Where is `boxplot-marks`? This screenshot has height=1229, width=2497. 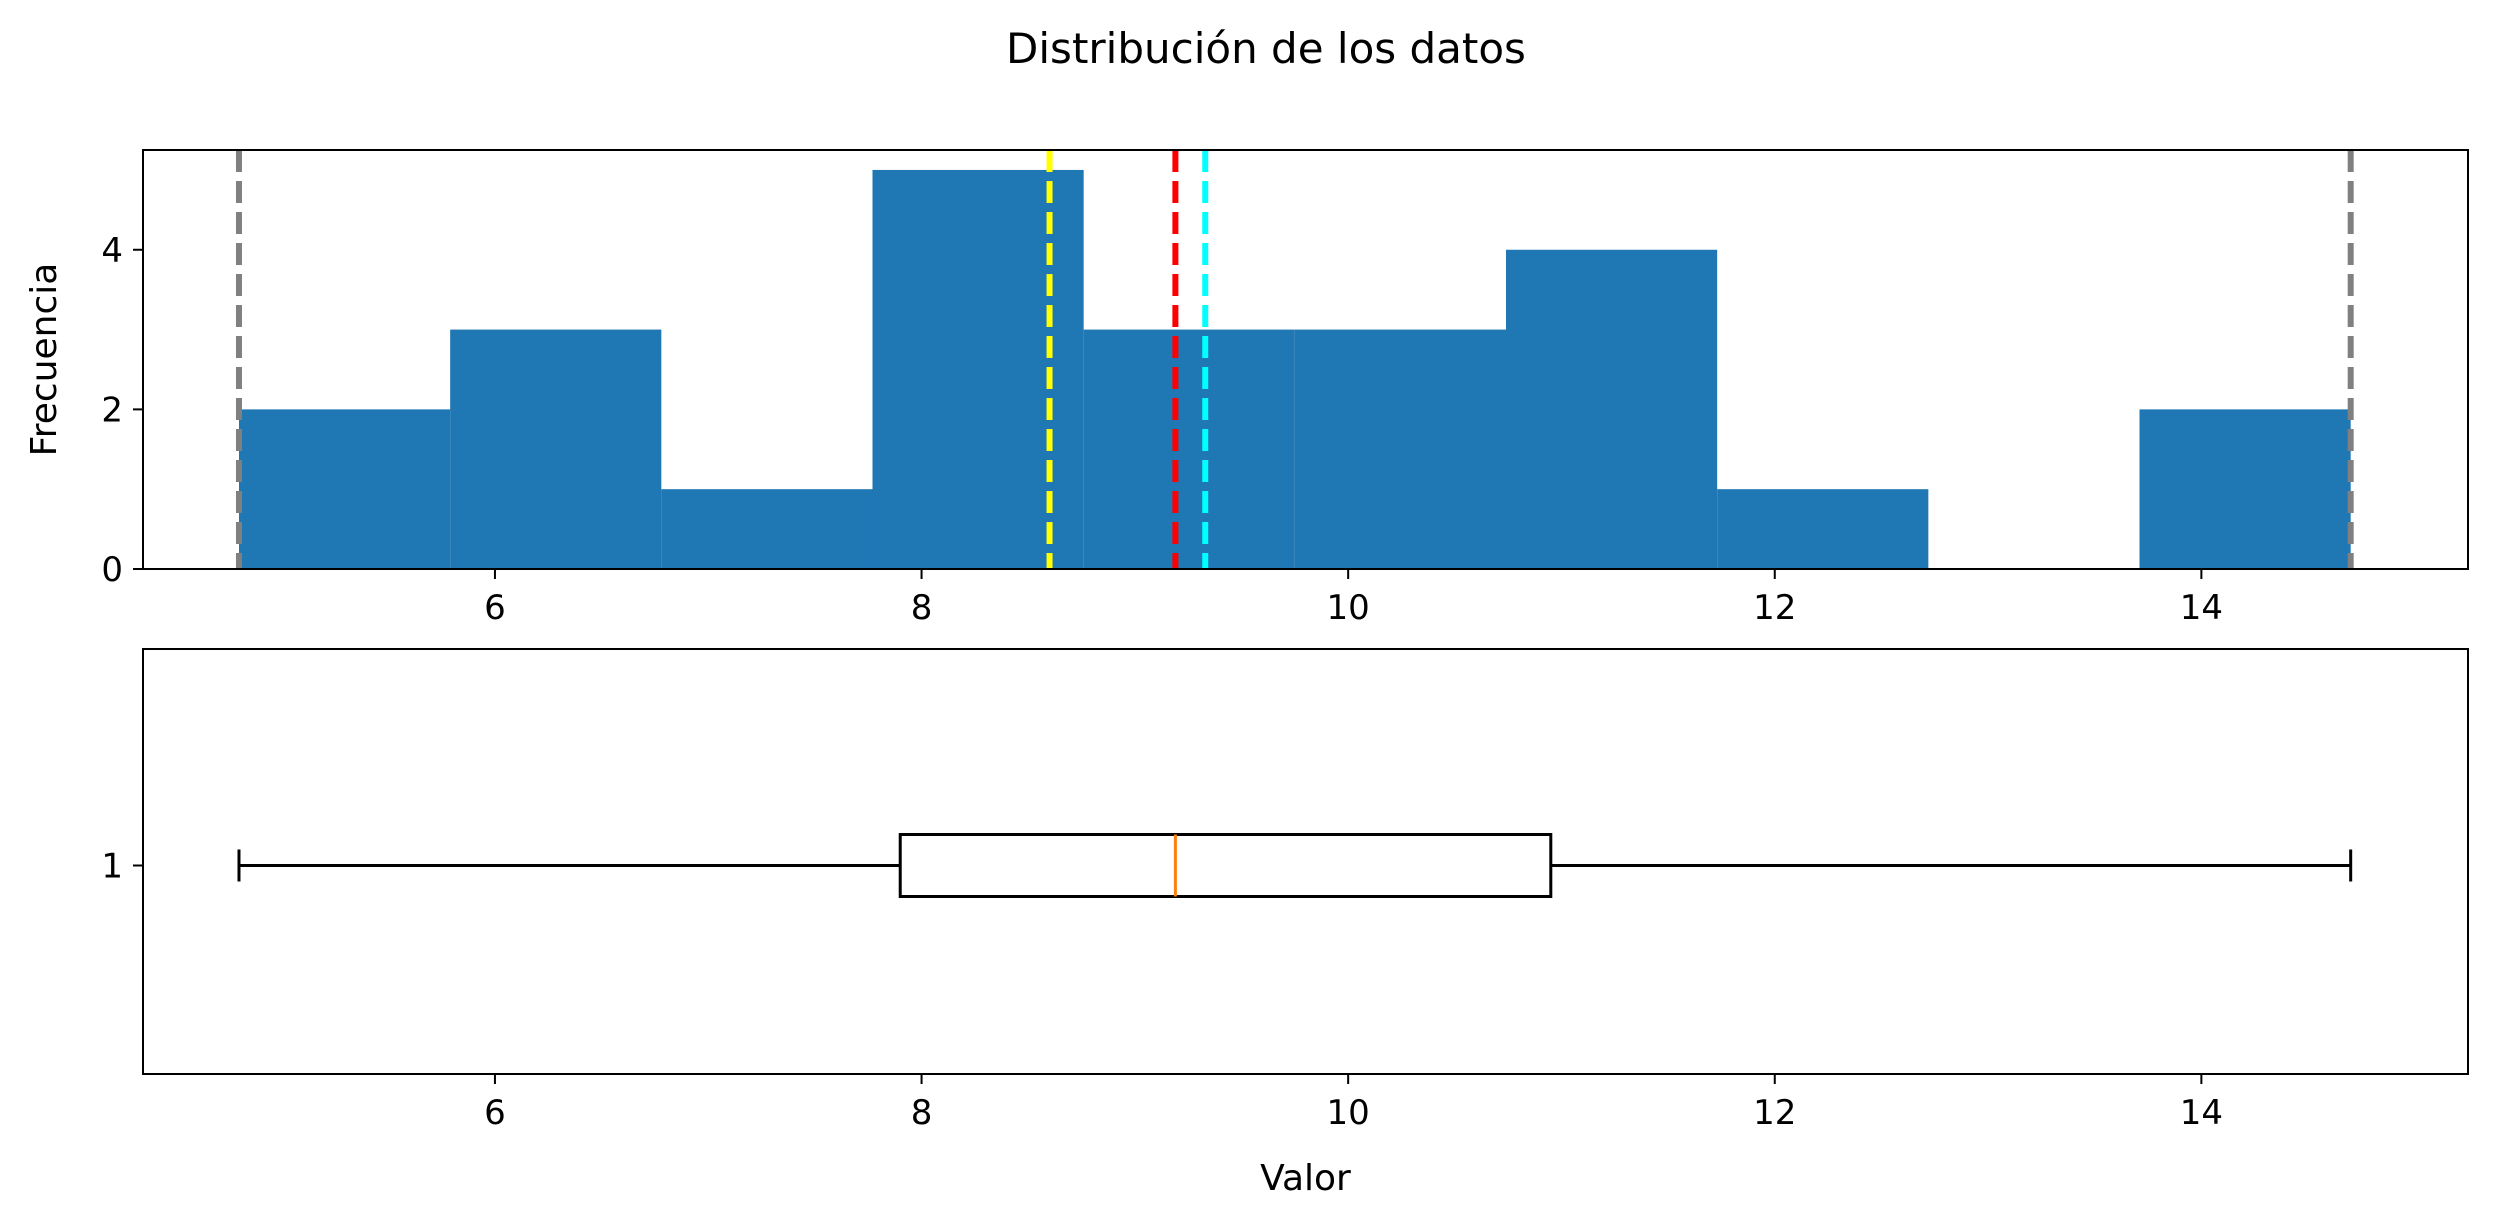
boxplot-marks is located at coordinates (1295, 865).